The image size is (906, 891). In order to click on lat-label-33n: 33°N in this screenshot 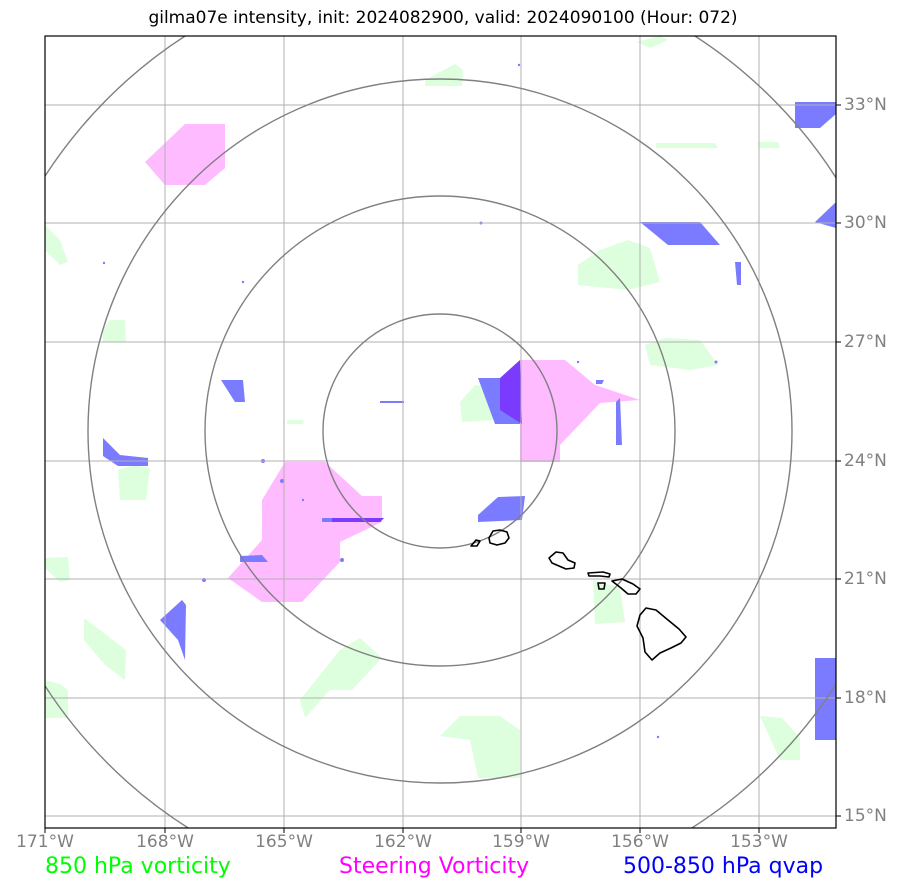, I will do `click(865, 105)`.